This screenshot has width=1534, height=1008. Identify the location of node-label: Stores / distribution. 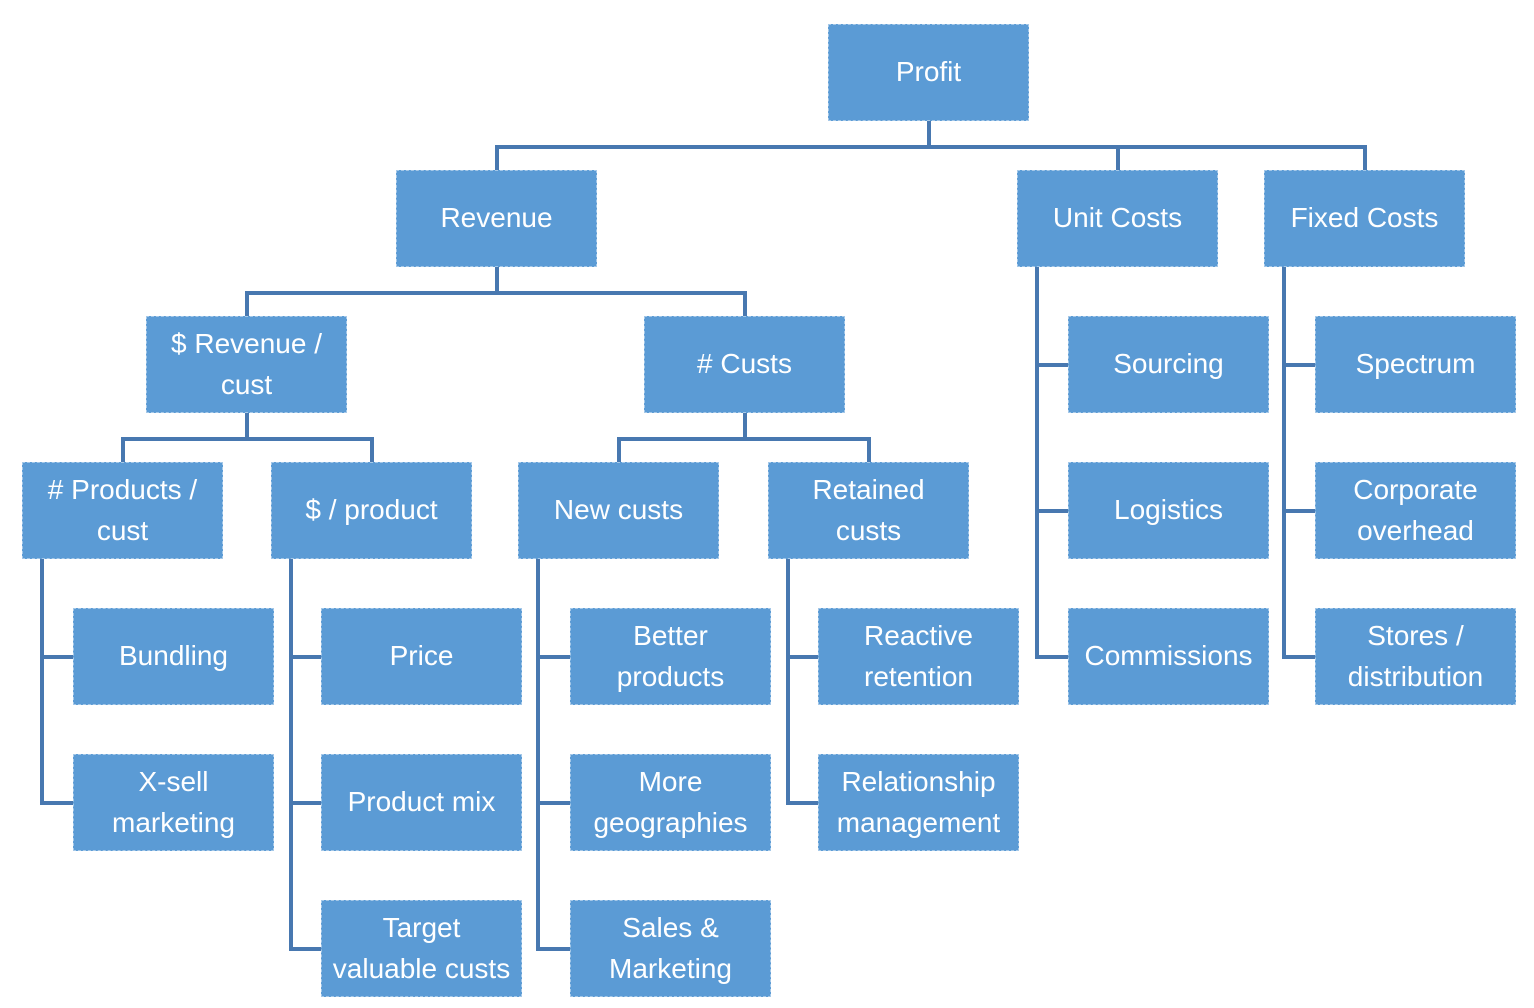
(1415, 655).